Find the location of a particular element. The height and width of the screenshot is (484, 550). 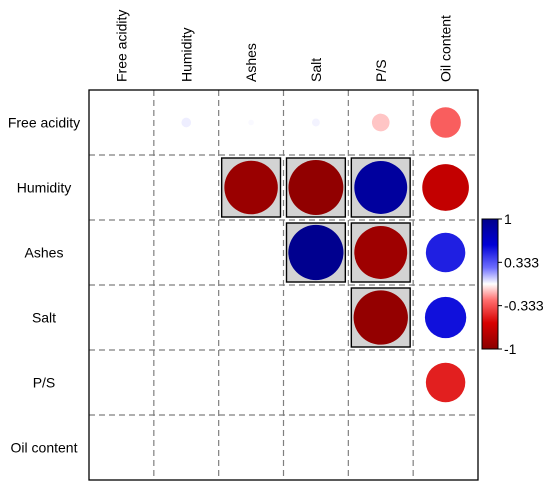

colorbar-gradient is located at coordinates (490, 284).